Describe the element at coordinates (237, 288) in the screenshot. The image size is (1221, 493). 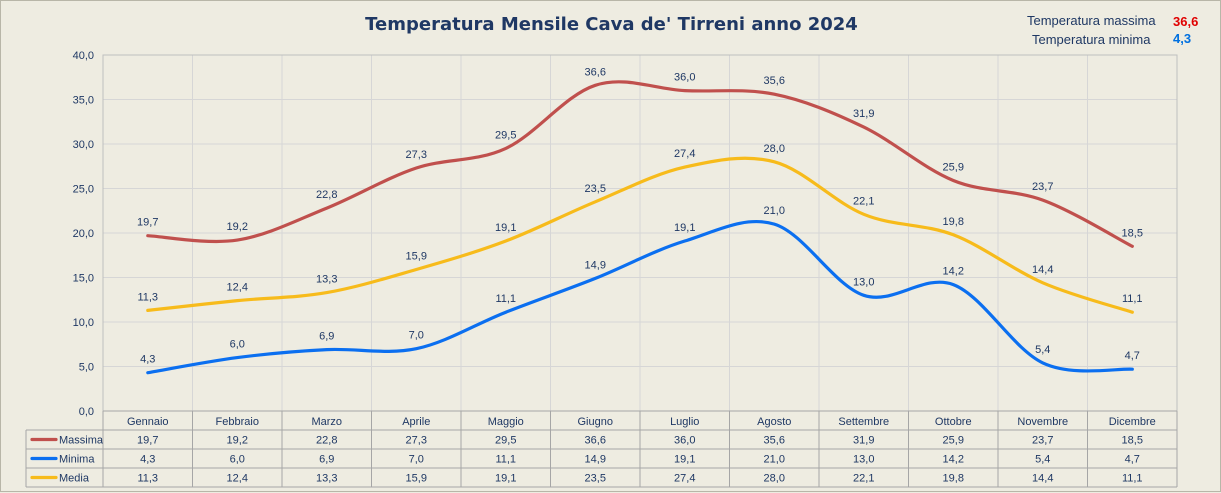
I see `data-label-media: 12,4` at that location.